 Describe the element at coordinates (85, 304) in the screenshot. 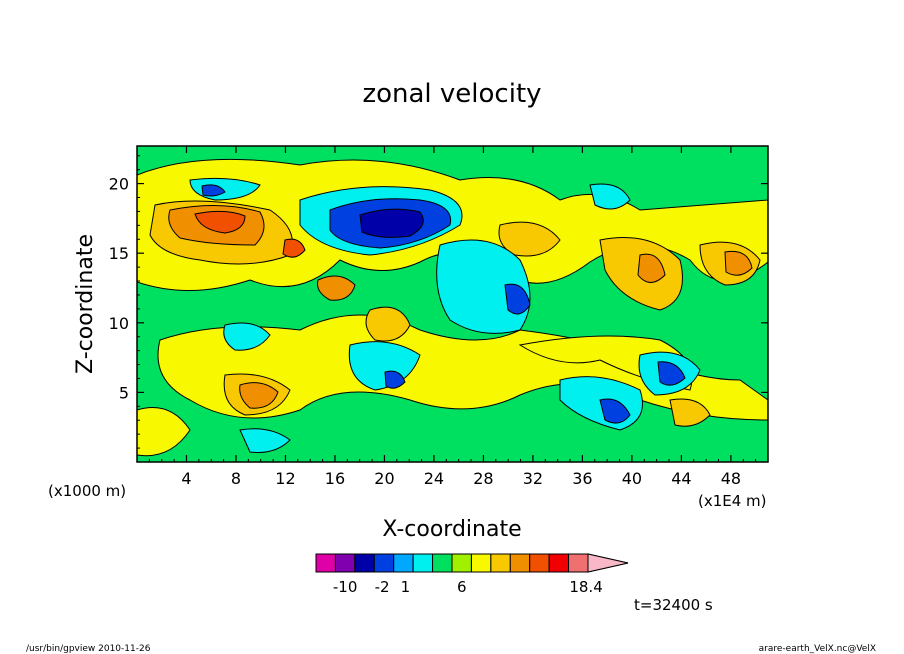

I see `y-axis-label: Z-coordinate` at that location.